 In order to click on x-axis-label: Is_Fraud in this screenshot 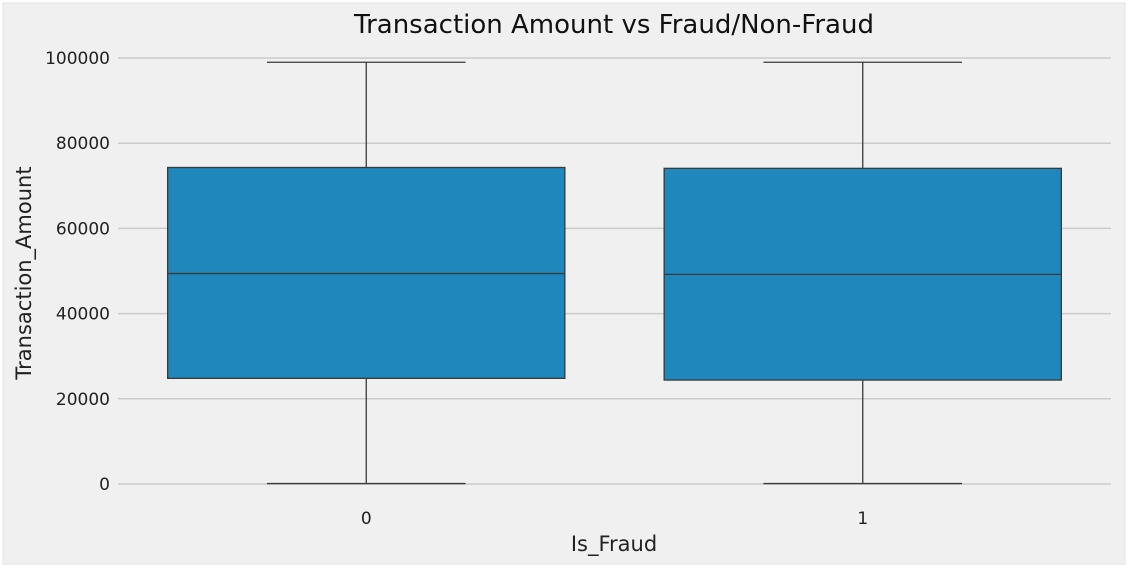, I will do `click(614, 544)`.